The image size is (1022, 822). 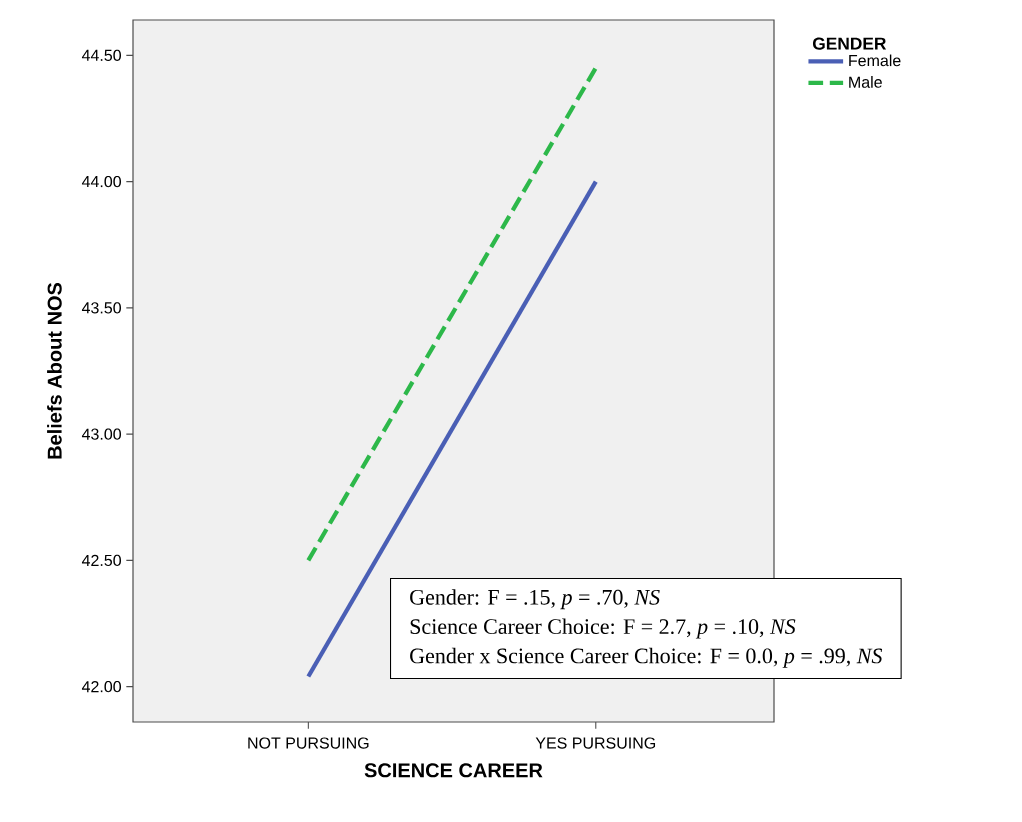 I want to click on annotation: Gender: F = .15, p = .70, NS, so click(x=535, y=599).